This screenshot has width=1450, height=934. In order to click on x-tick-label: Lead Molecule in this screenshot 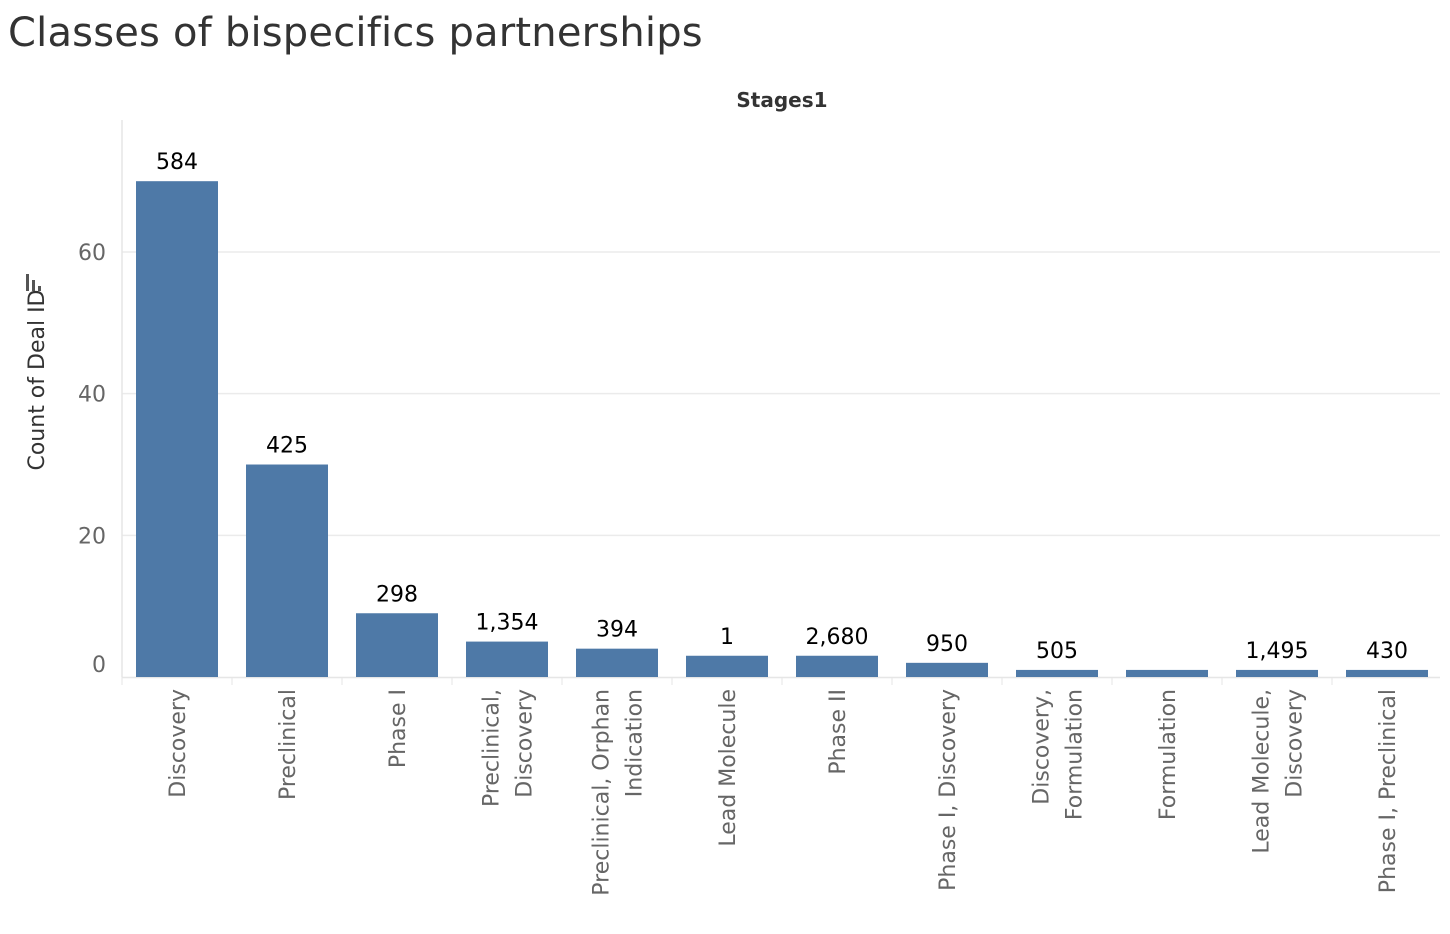, I will do `click(728, 768)`.